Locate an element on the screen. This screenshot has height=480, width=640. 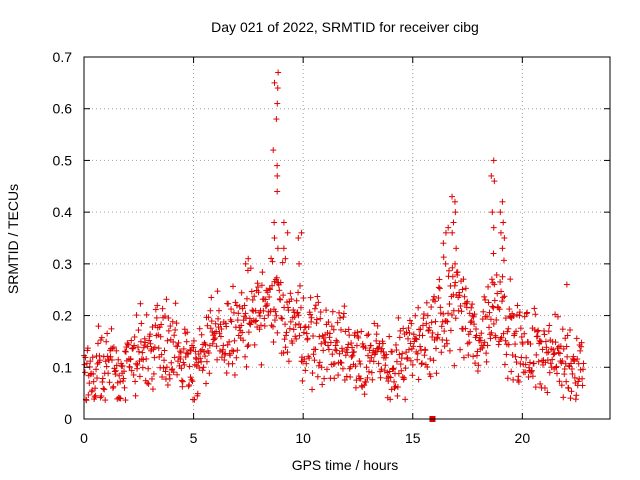
y-tick-label: 0.6 is located at coordinates (63, 109).